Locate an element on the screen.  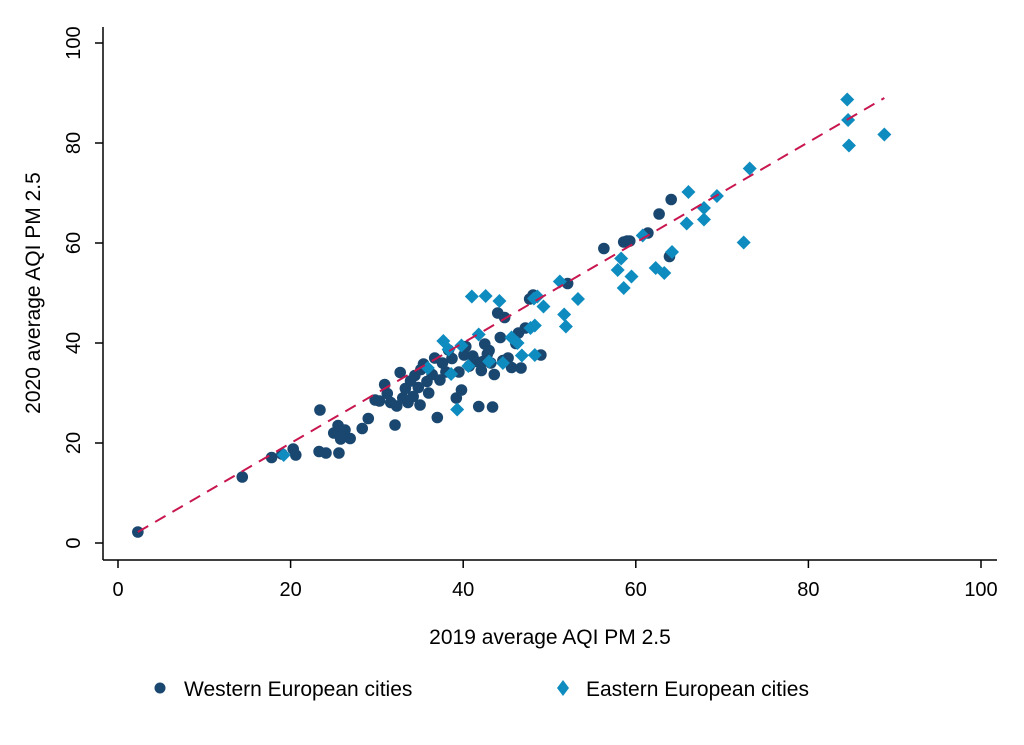
legend-label-western: Western European cities is located at coordinates (298, 689).